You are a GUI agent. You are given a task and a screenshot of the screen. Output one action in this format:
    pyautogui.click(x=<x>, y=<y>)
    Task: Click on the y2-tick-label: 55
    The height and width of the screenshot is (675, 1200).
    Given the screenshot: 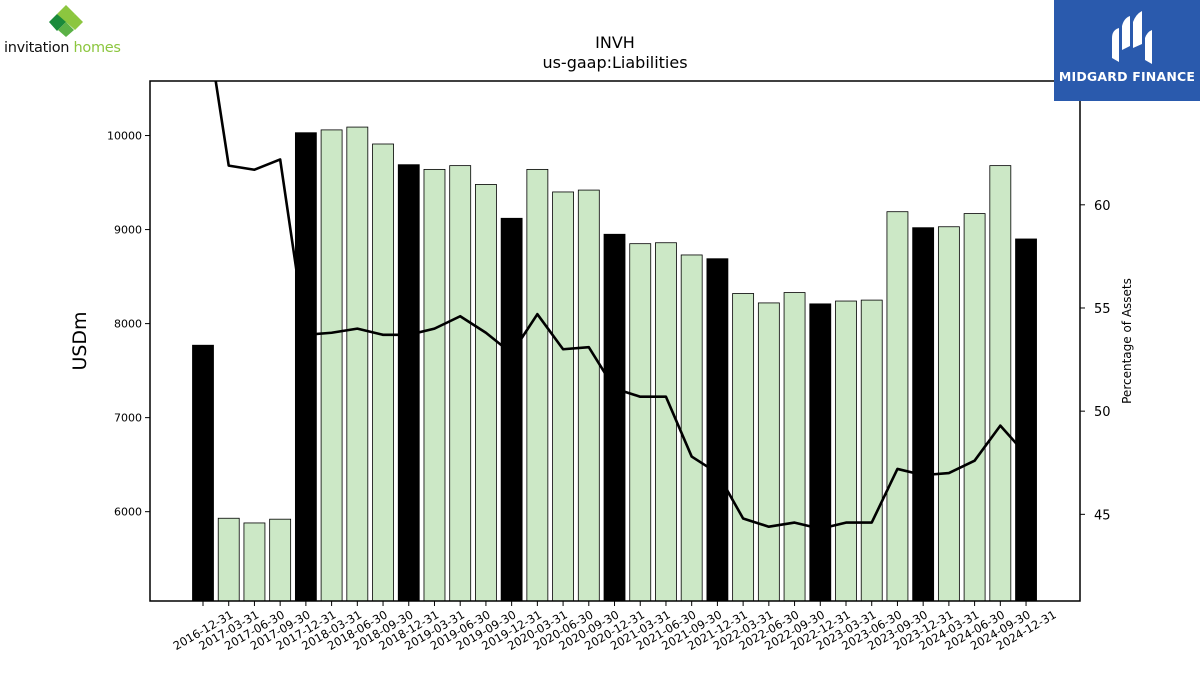 What is the action you would take?
    pyautogui.click(x=1102, y=309)
    